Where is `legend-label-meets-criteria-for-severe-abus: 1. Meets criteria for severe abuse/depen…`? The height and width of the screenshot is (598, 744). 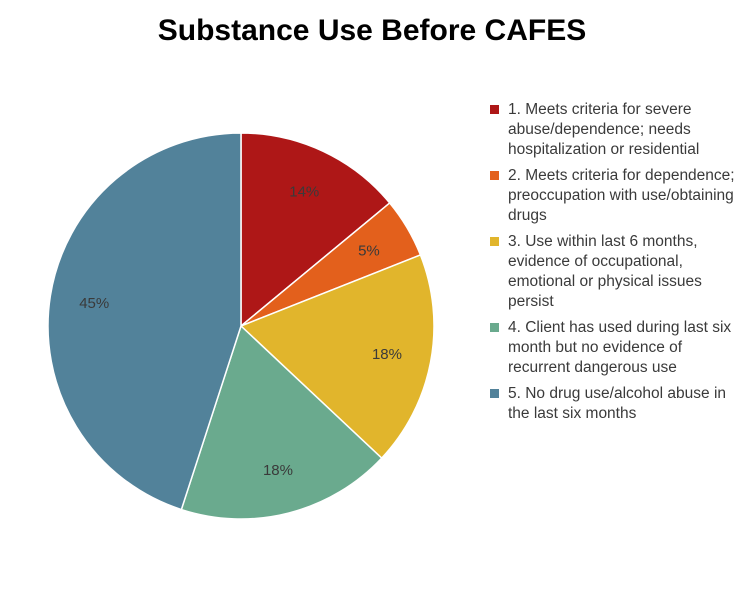 legend-label-meets-criteria-for-severe-abus: 1. Meets criteria for severe abuse/depen… is located at coordinates (604, 129).